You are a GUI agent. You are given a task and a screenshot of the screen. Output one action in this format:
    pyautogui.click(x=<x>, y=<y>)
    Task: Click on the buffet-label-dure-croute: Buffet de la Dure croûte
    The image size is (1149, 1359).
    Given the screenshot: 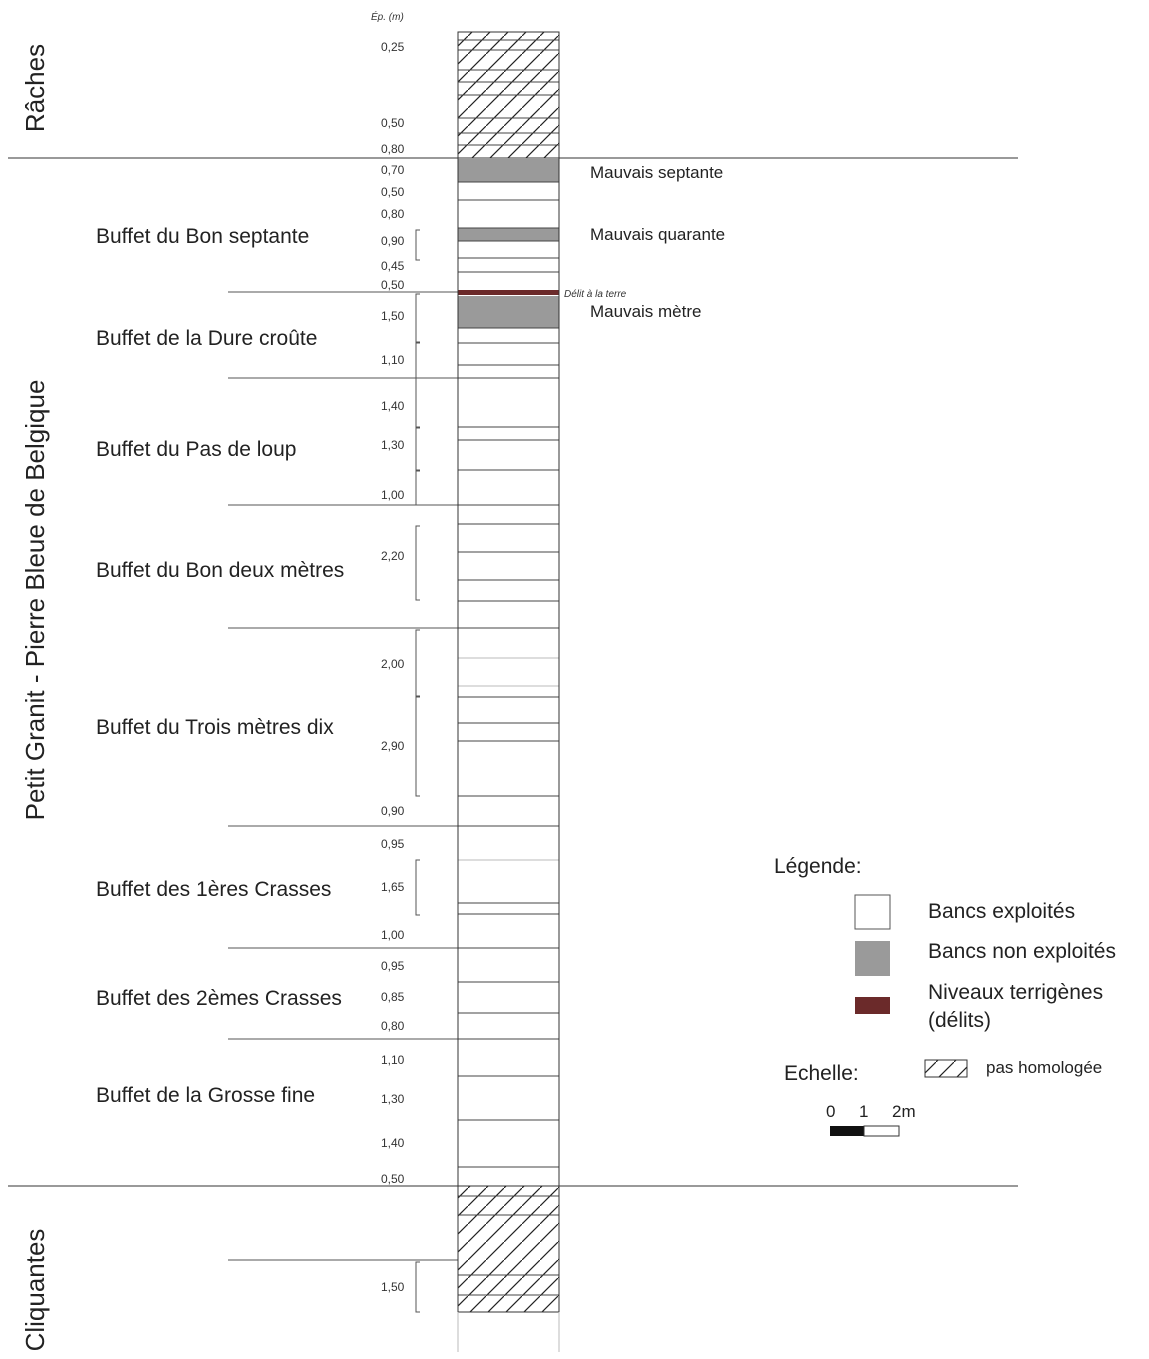 What is the action you would take?
    pyautogui.click(x=206, y=338)
    